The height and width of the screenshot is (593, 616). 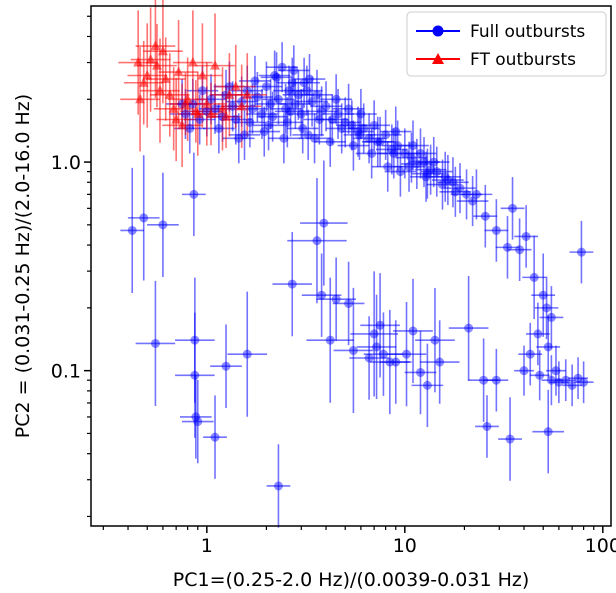 What do you see at coordinates (207, 546) in the screenshot?
I see `x-tick-label: 1` at bounding box center [207, 546].